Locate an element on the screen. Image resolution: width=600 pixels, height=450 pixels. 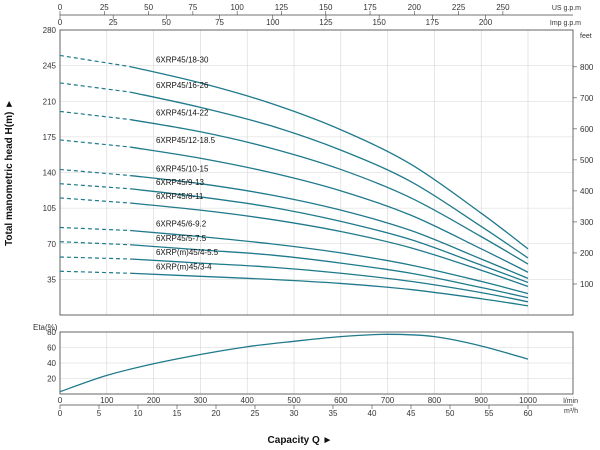
x-tick-label-m3h: 0 is located at coordinates (60, 413).